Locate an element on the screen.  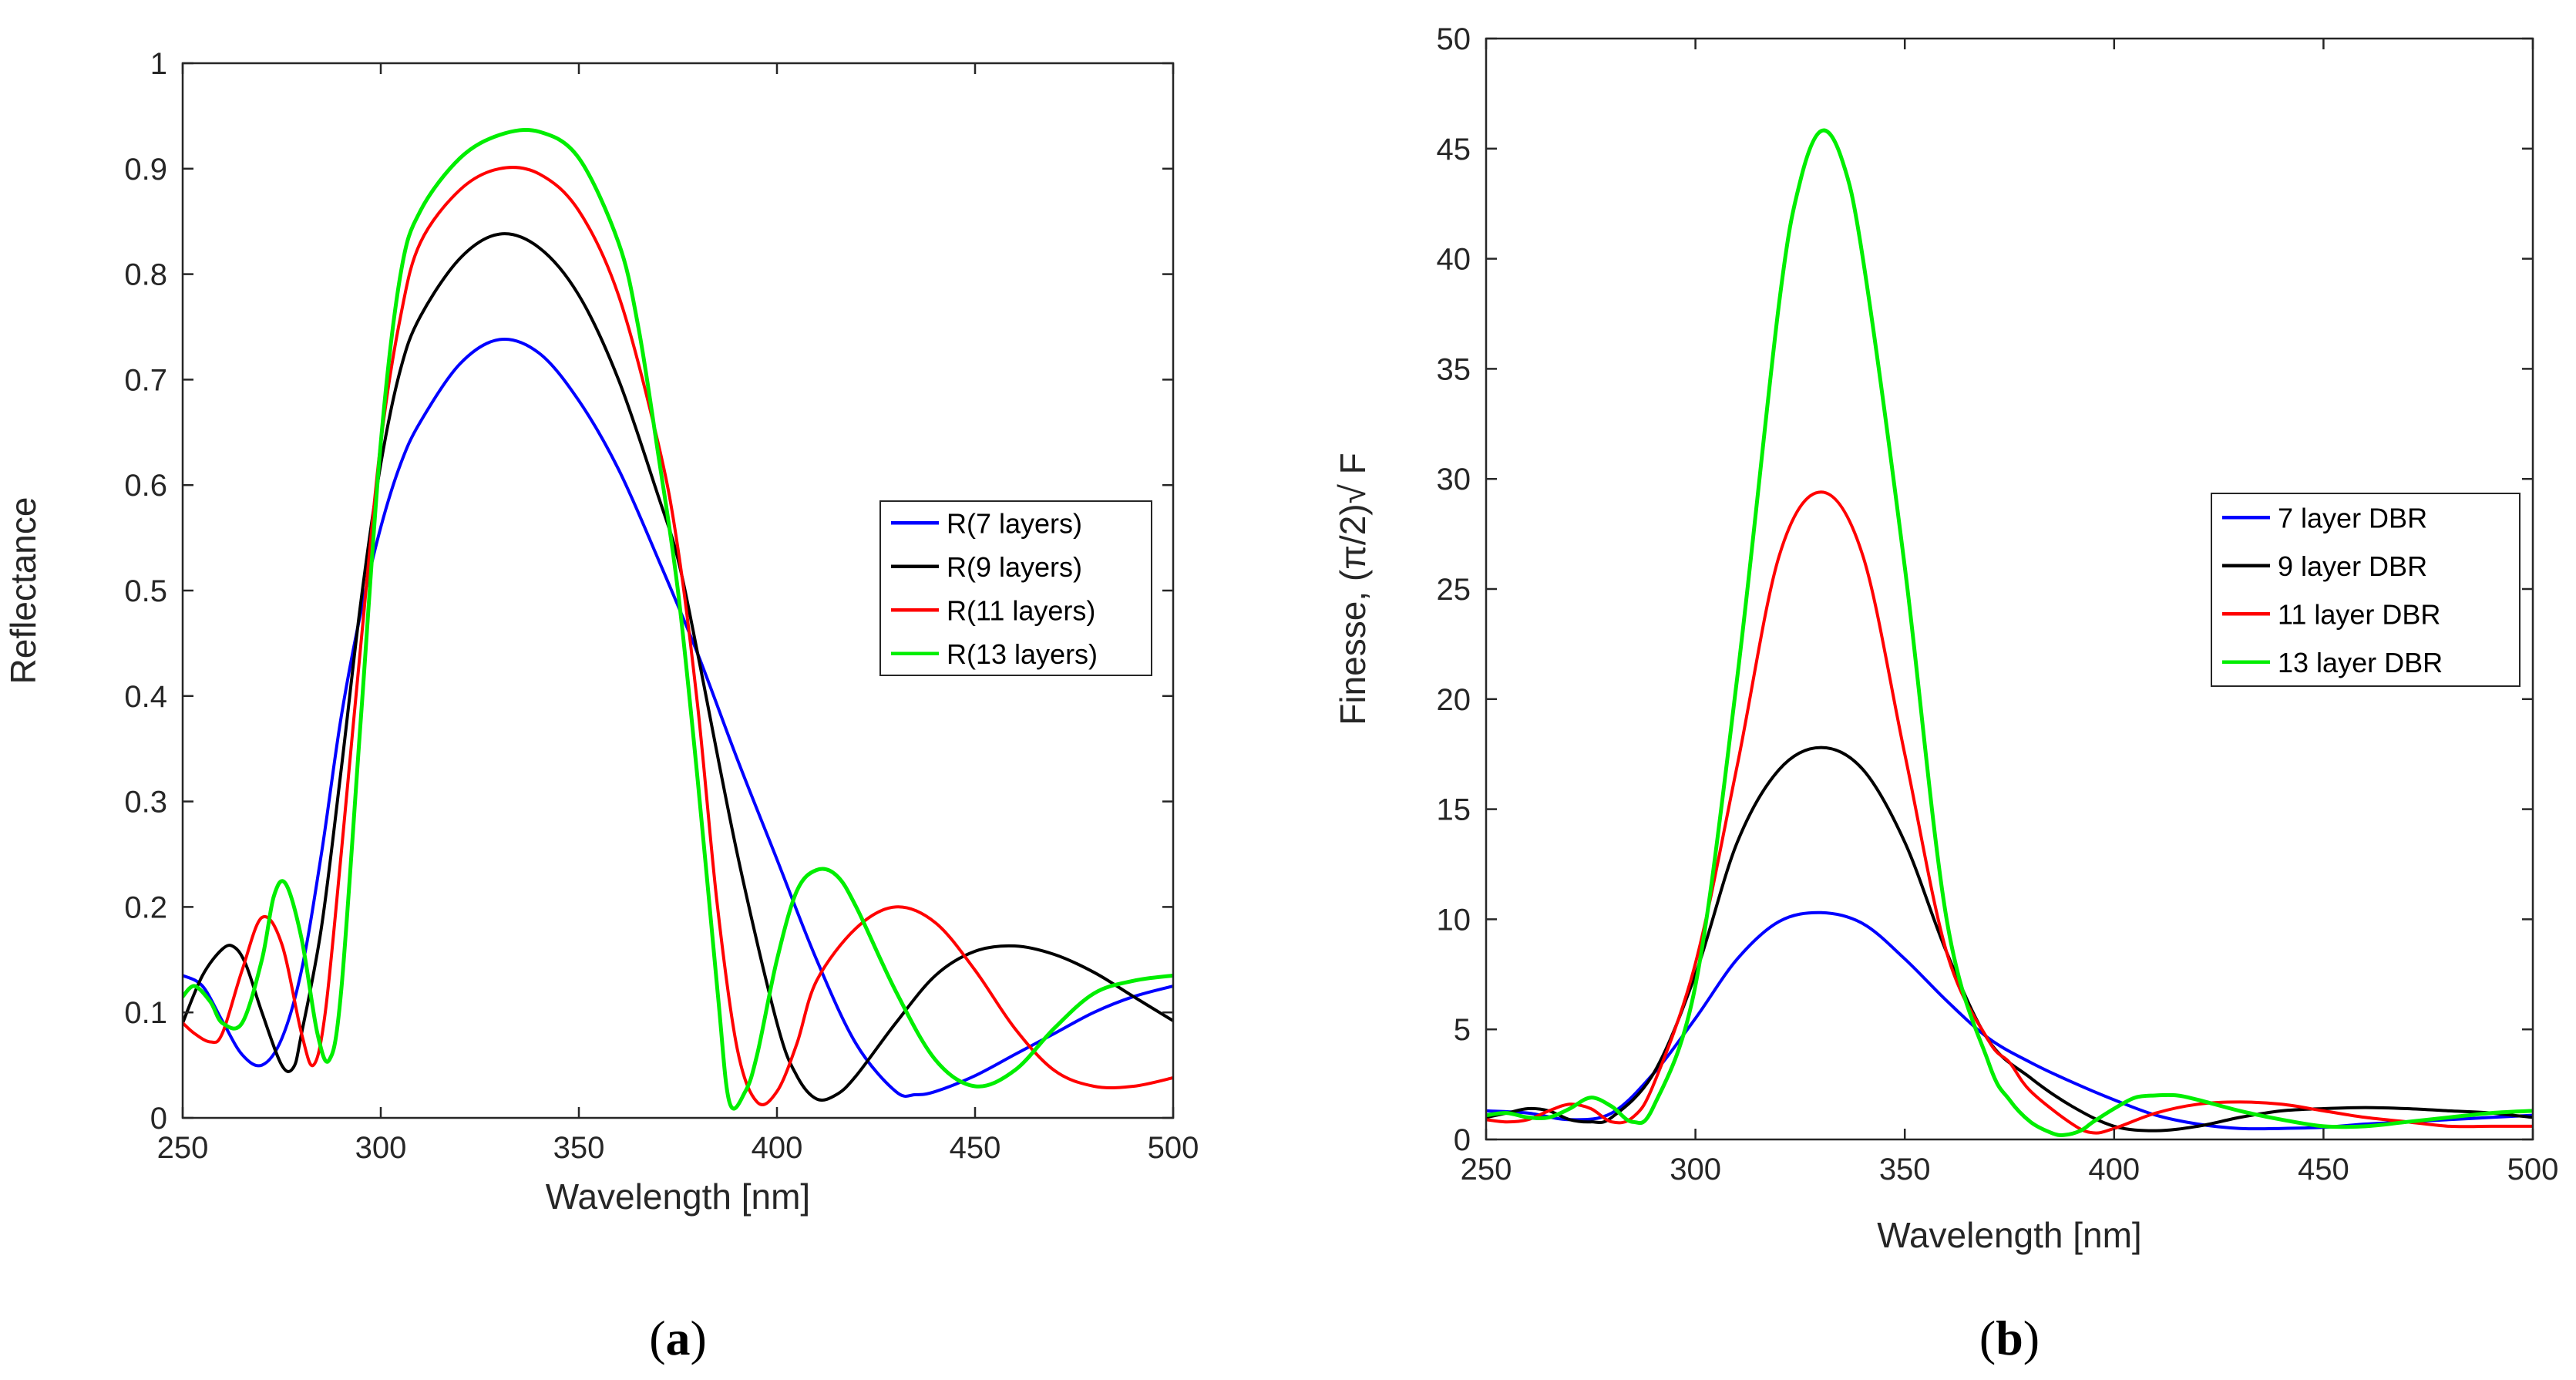
legend-label-2: 9 layer DBR is located at coordinates (2352, 566).